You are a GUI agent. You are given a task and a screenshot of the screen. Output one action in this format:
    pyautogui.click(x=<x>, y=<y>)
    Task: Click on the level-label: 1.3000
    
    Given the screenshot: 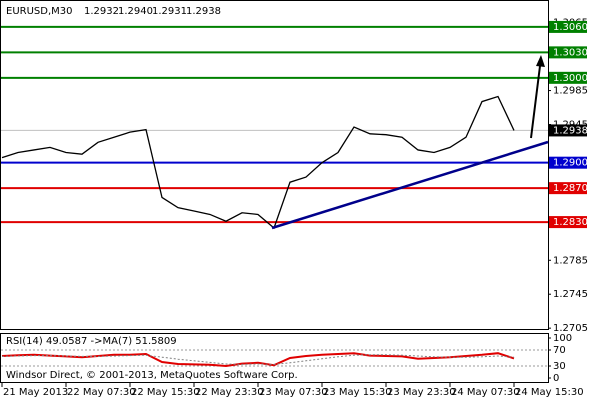 What is the action you would take?
    pyautogui.click(x=570, y=78)
    